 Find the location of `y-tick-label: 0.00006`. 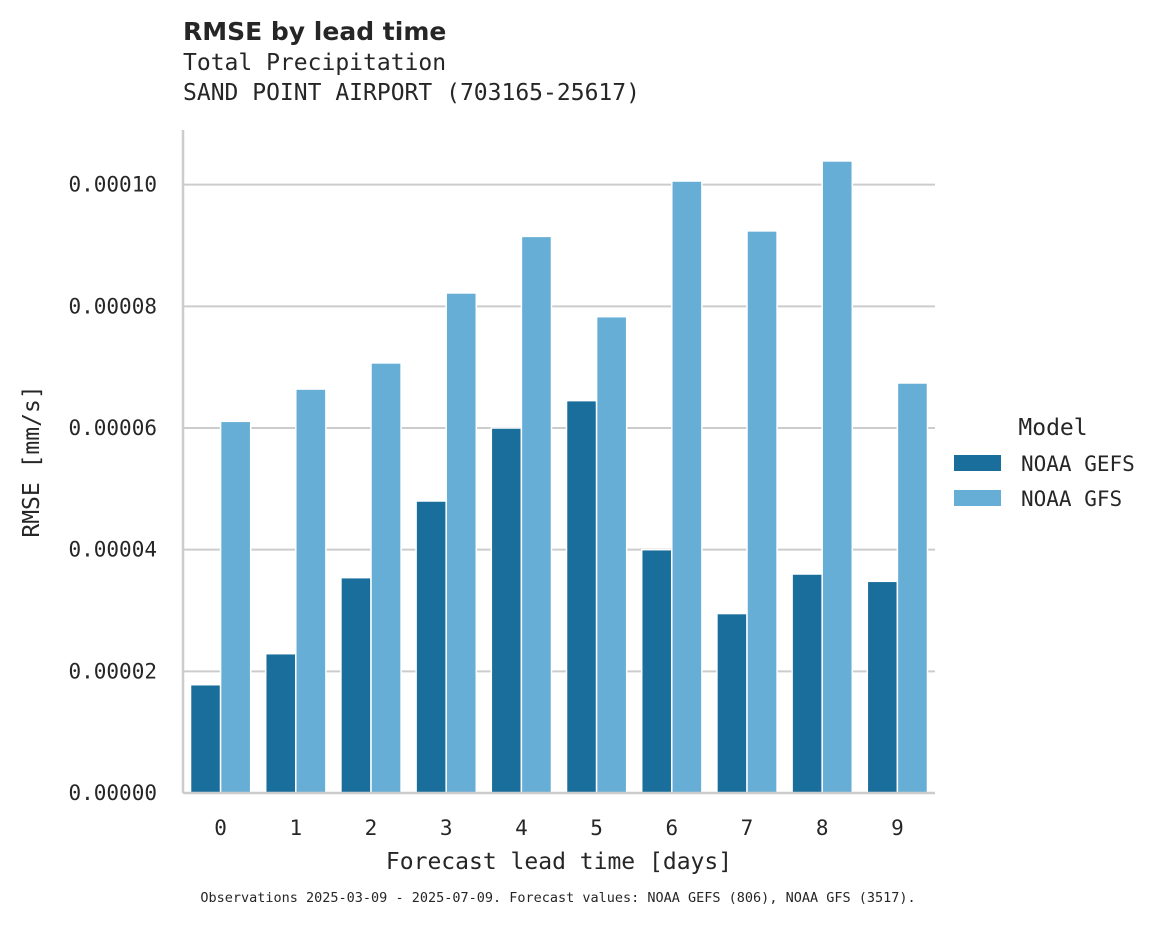

y-tick-label: 0.00006 is located at coordinates (112, 428).